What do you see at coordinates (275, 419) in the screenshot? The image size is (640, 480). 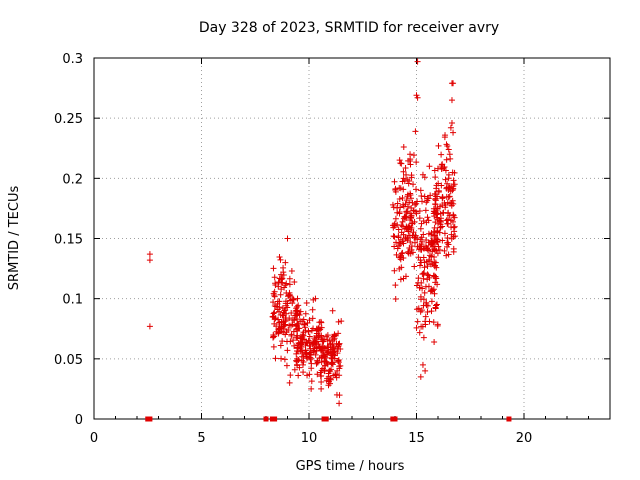 I see `zero-marker` at bounding box center [275, 419].